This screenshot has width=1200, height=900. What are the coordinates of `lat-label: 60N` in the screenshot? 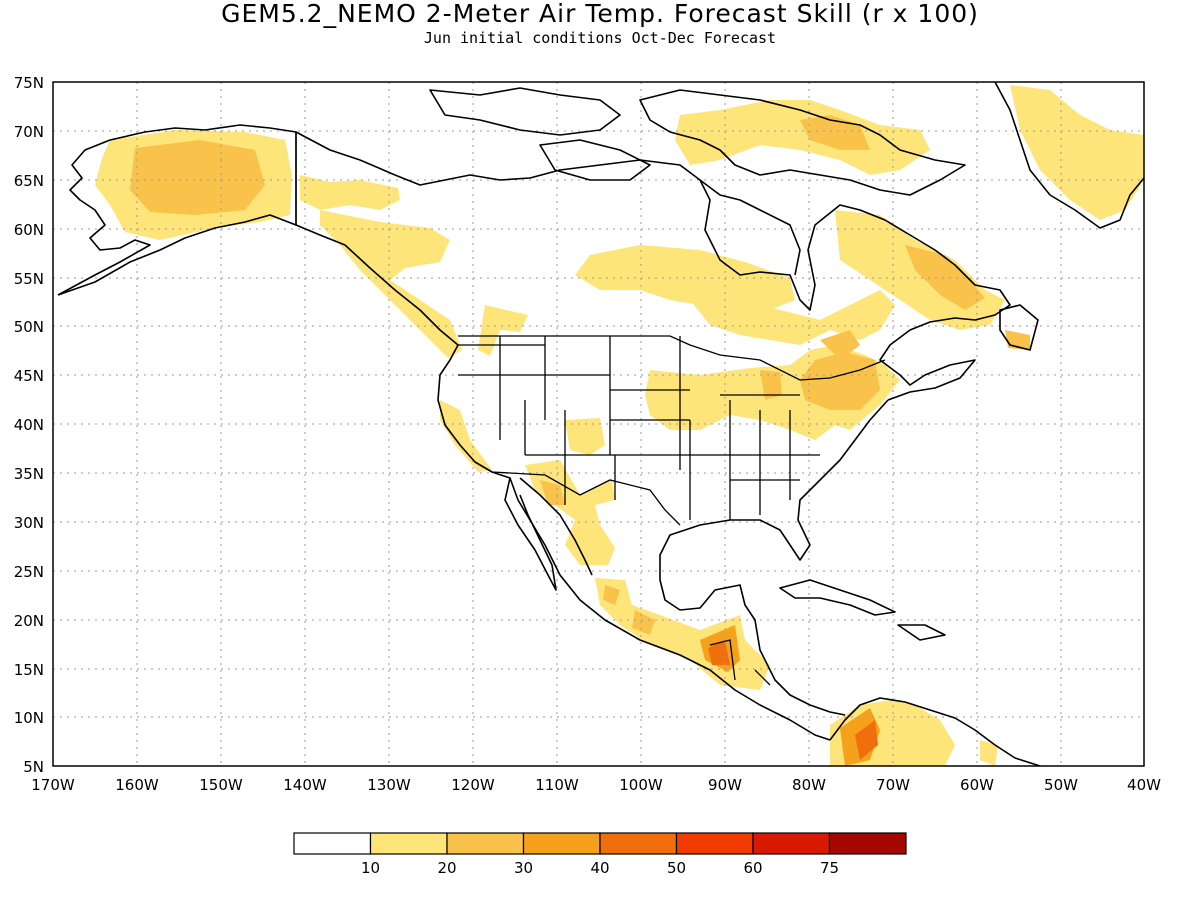 It's located at (29, 230).